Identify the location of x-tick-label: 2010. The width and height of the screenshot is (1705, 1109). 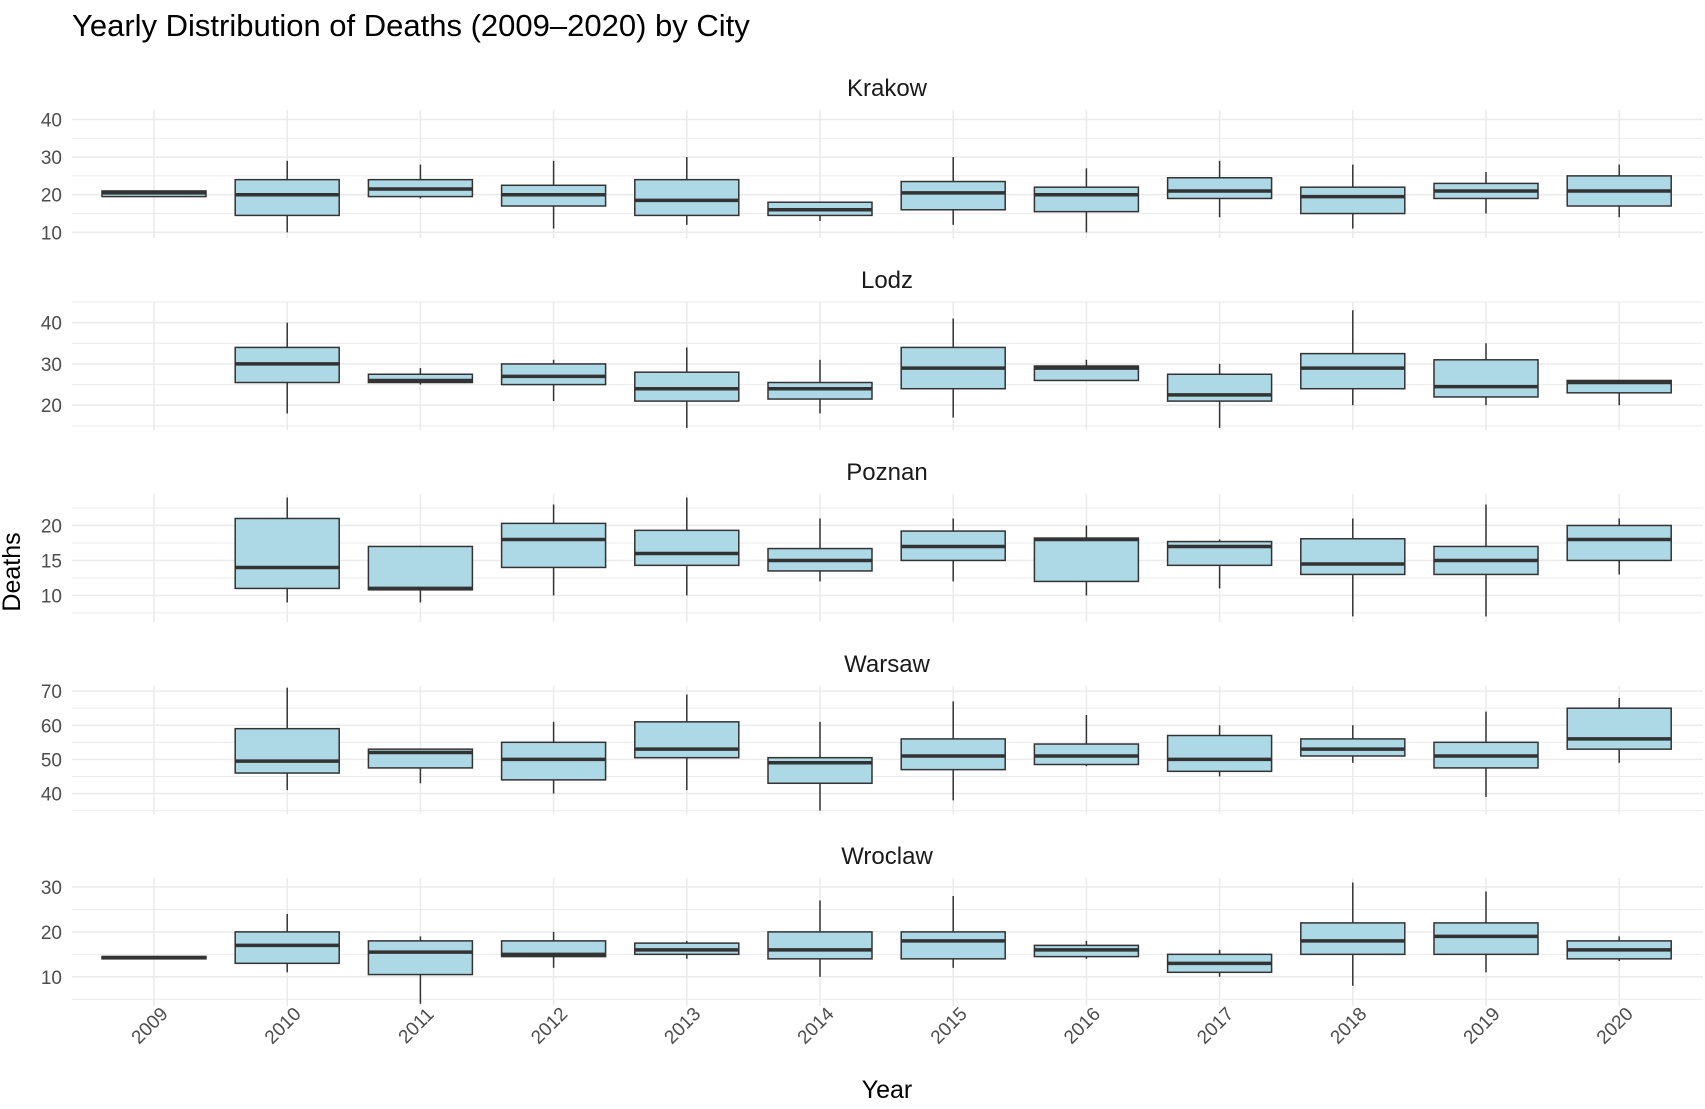
(283, 1026).